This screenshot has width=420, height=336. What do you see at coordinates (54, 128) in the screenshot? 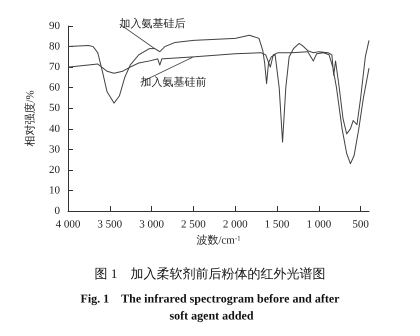
I see `y-tick-label: 40` at bounding box center [54, 128].